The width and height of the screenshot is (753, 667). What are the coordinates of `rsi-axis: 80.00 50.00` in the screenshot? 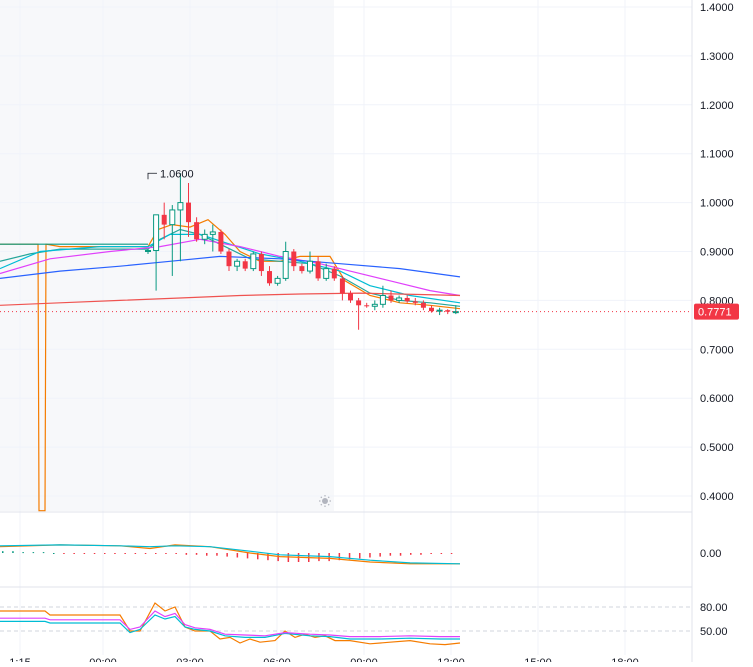 It's located at (714, 620).